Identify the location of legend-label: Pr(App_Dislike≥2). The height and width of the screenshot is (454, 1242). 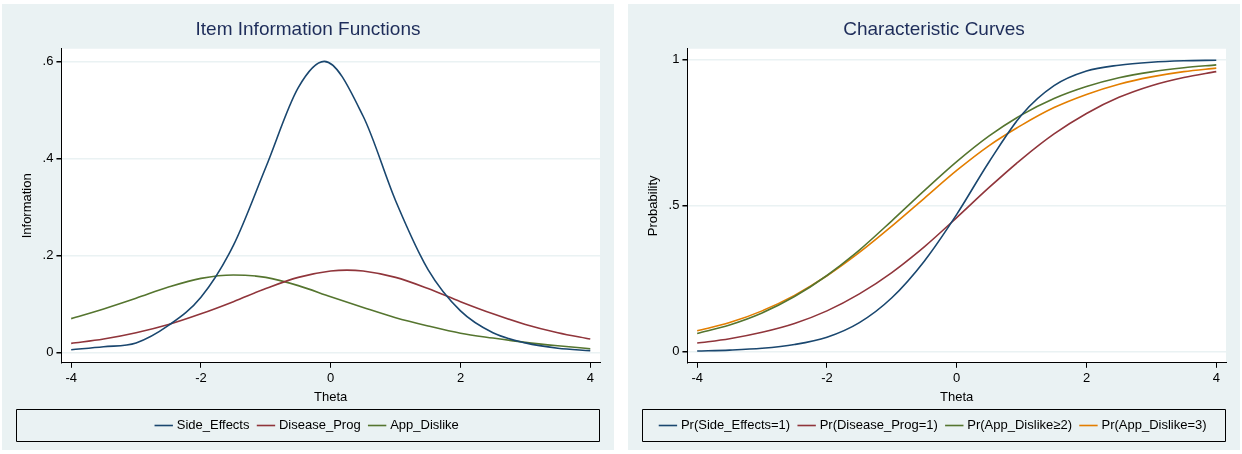
(1019, 425).